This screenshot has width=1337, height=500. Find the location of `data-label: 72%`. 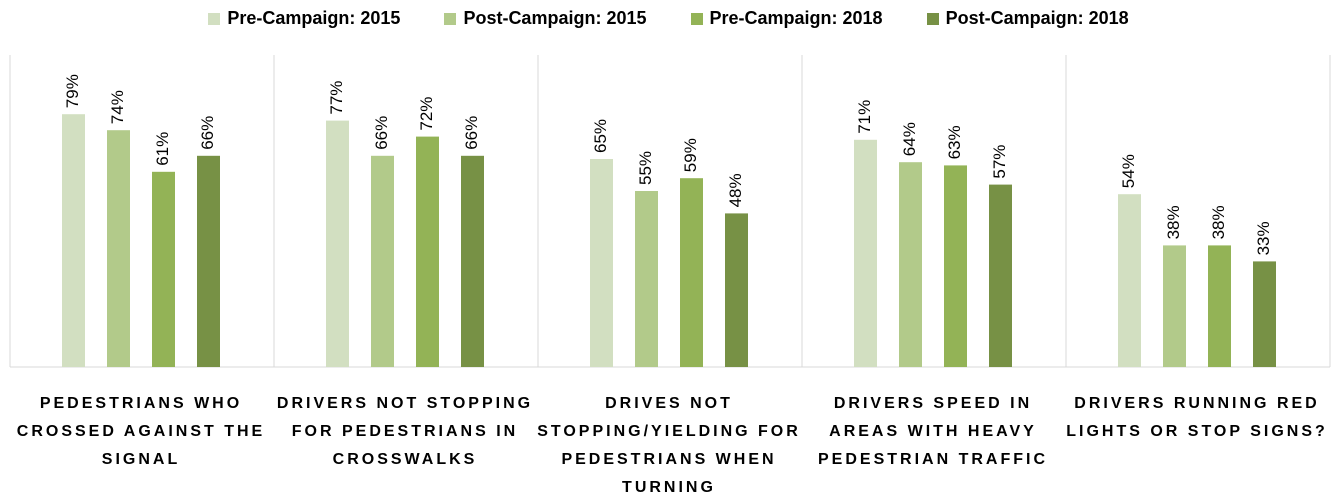

data-label: 72% is located at coordinates (426, 114).